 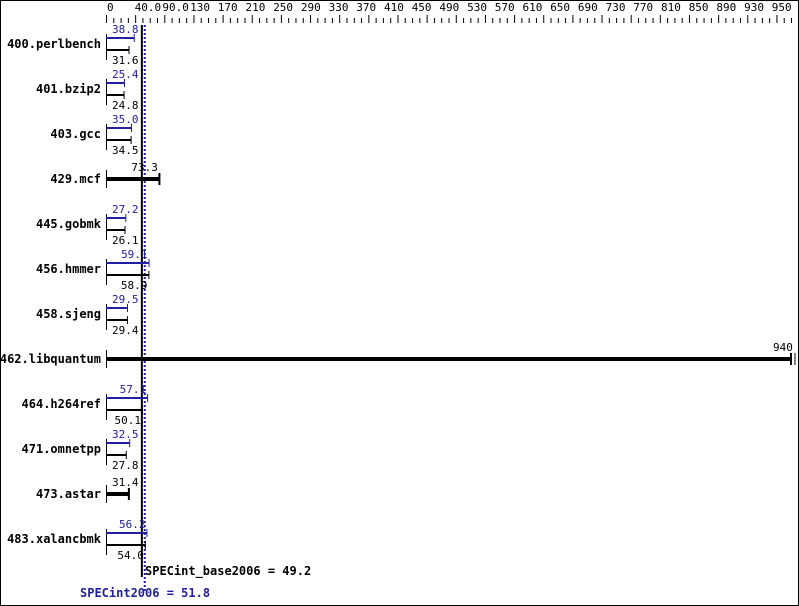 I want to click on tick-label: 490, so click(x=449, y=7).